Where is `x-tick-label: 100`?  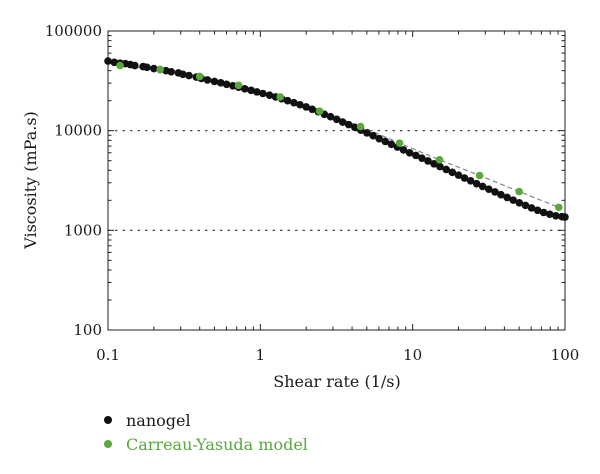 x-tick-label: 100 is located at coordinates (565, 355).